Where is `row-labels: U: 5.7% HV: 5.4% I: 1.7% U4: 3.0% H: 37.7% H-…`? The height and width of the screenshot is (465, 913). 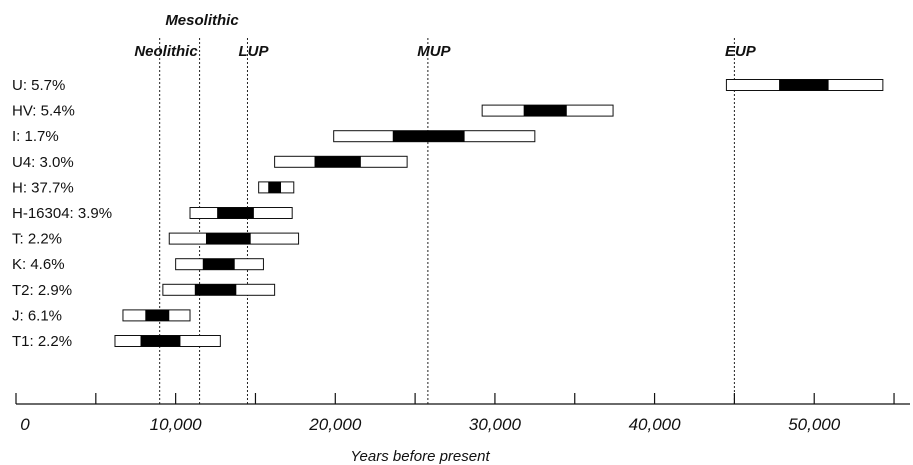 row-labels: U: 5.7% HV: 5.4% I: 1.7% U4: 3.0% H: 37.7% H-… is located at coordinates (62, 213).